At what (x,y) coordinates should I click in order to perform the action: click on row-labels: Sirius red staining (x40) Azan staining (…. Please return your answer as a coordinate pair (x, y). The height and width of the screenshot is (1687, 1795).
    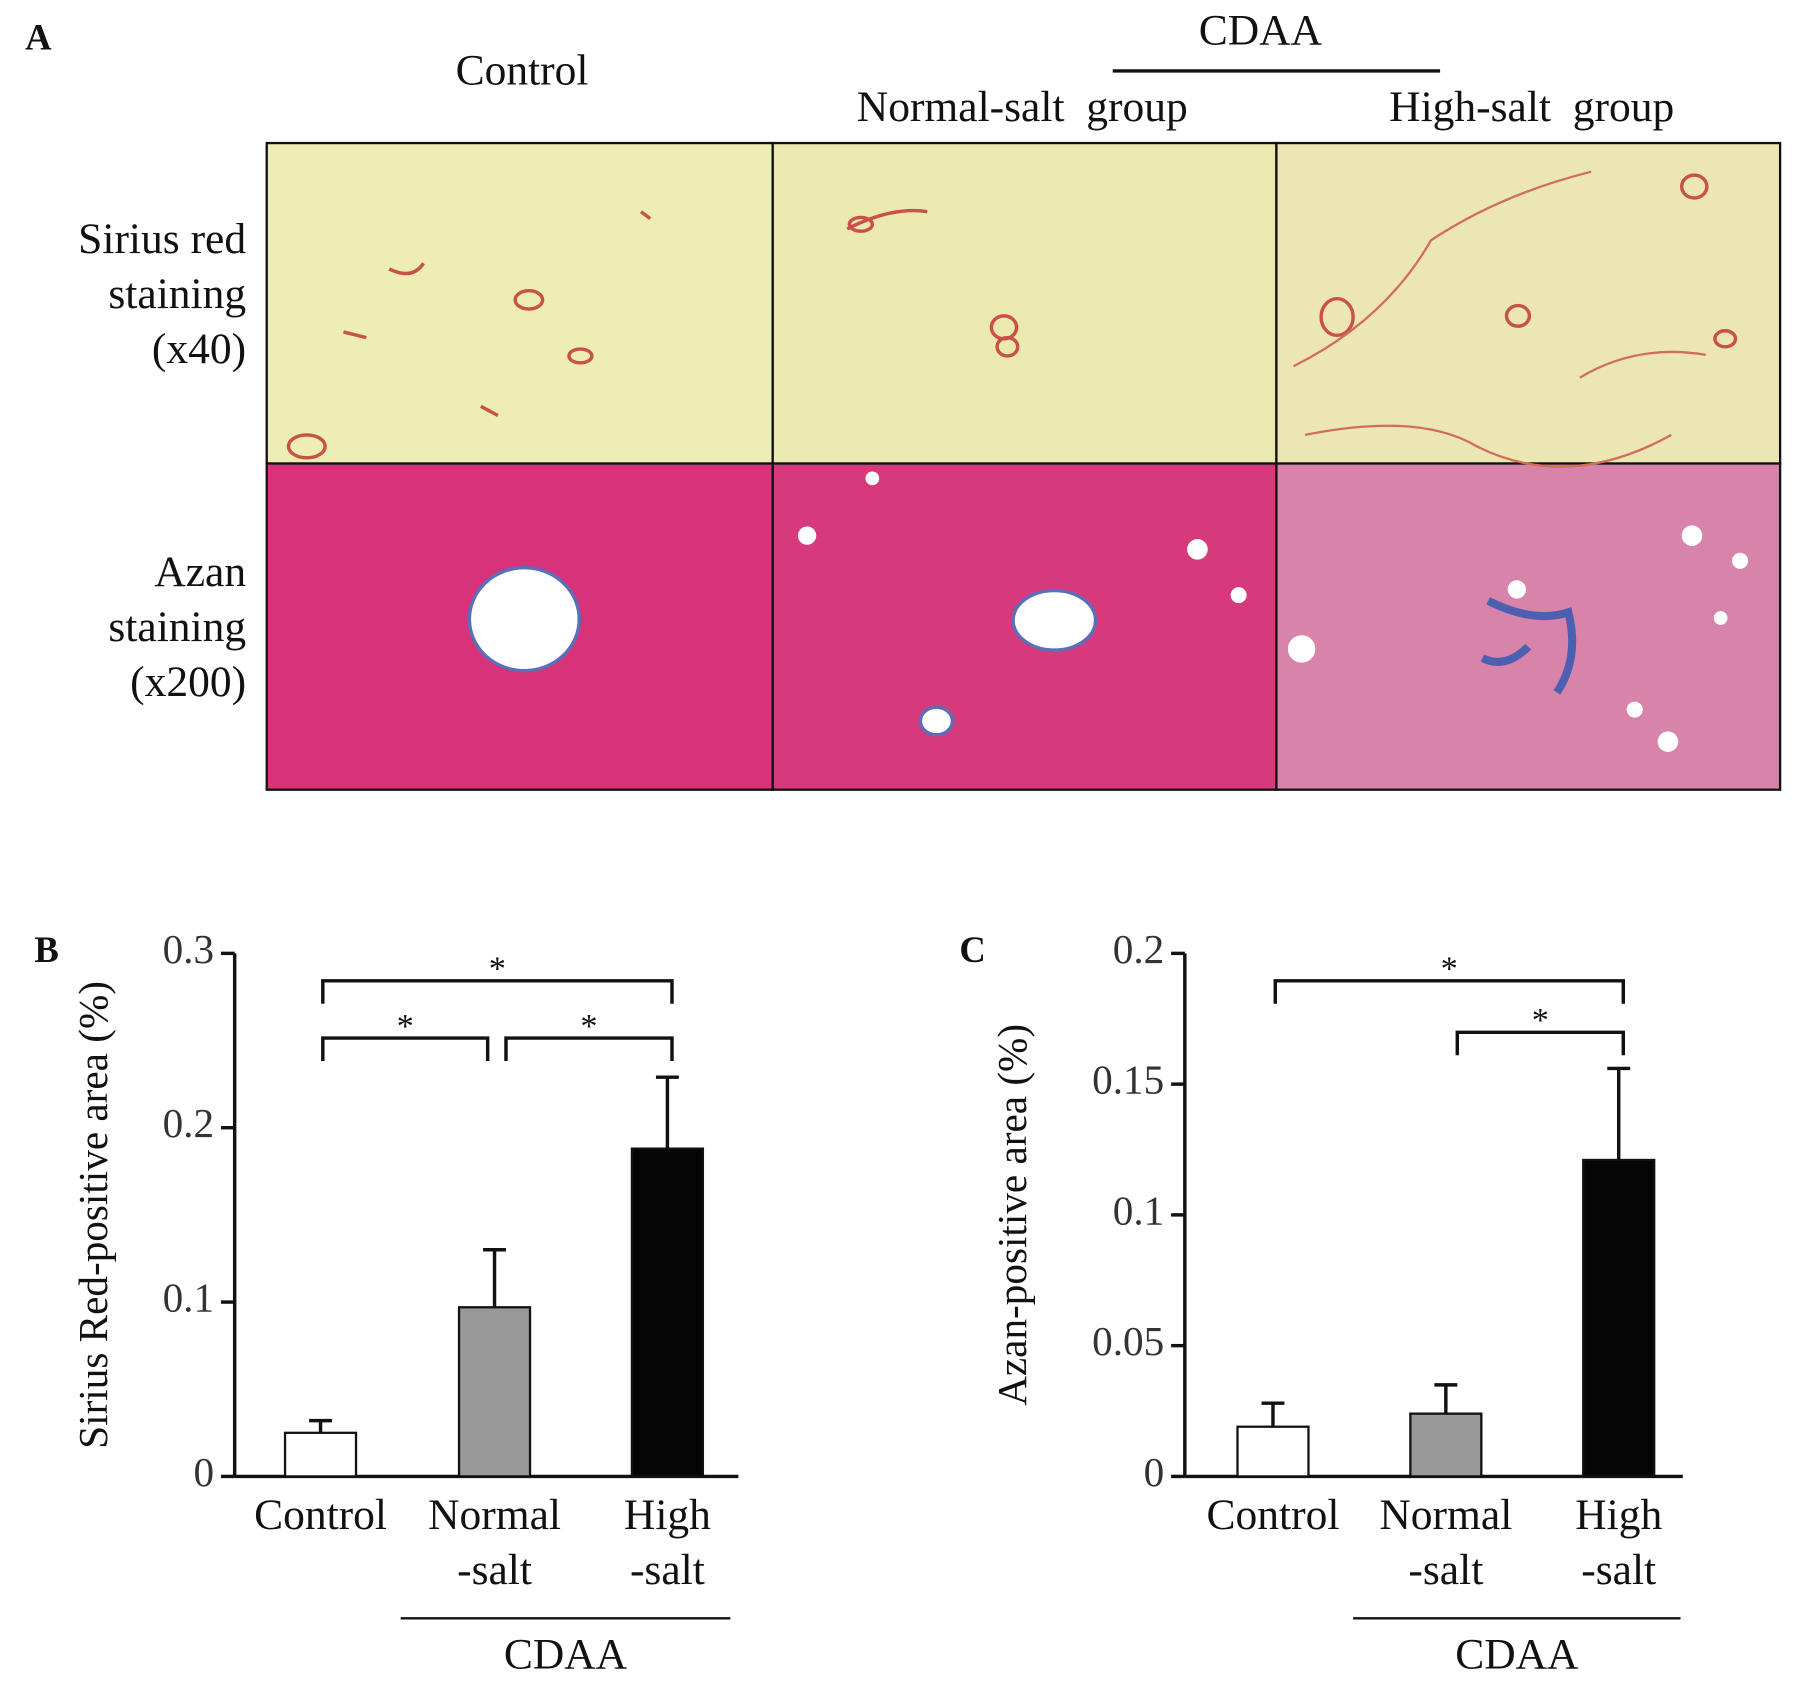
    Looking at the image, I should click on (162, 461).